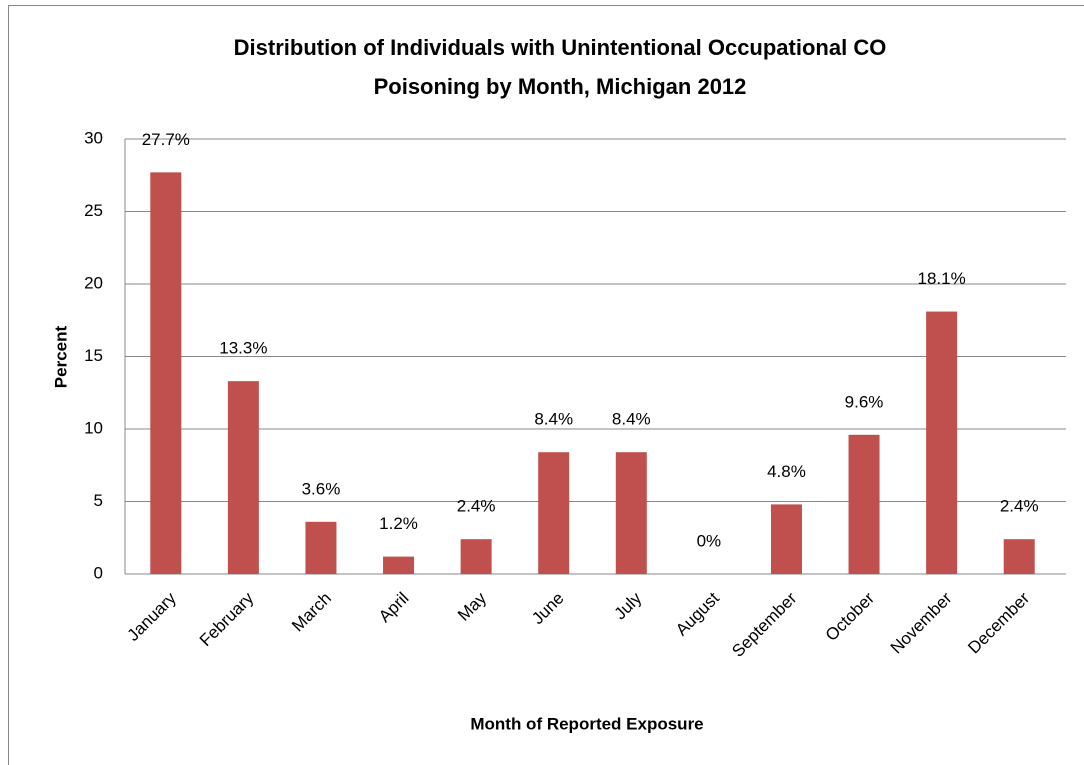  I want to click on x-tick-label: September, so click(764, 624).